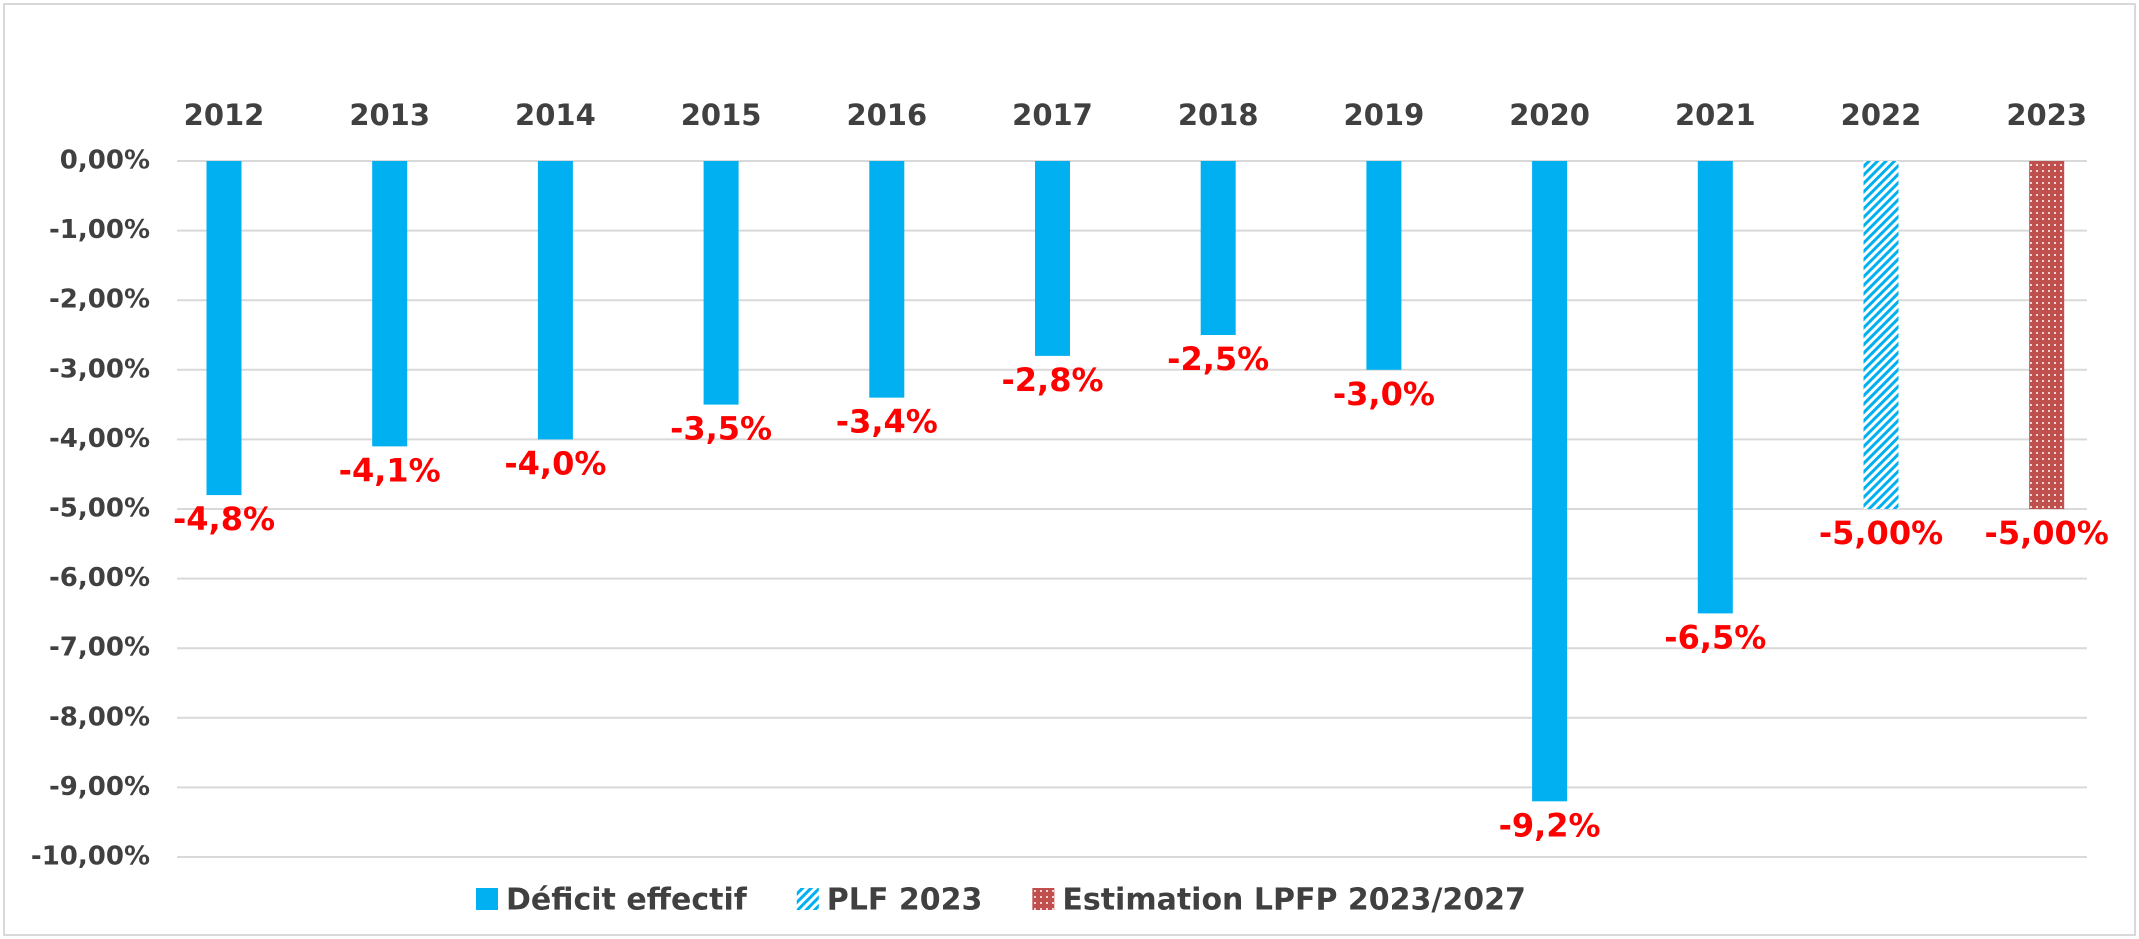 The image size is (2139, 939). Describe the element at coordinates (99, 648) in the screenshot. I see `y-tick-label: -7,00%` at that location.